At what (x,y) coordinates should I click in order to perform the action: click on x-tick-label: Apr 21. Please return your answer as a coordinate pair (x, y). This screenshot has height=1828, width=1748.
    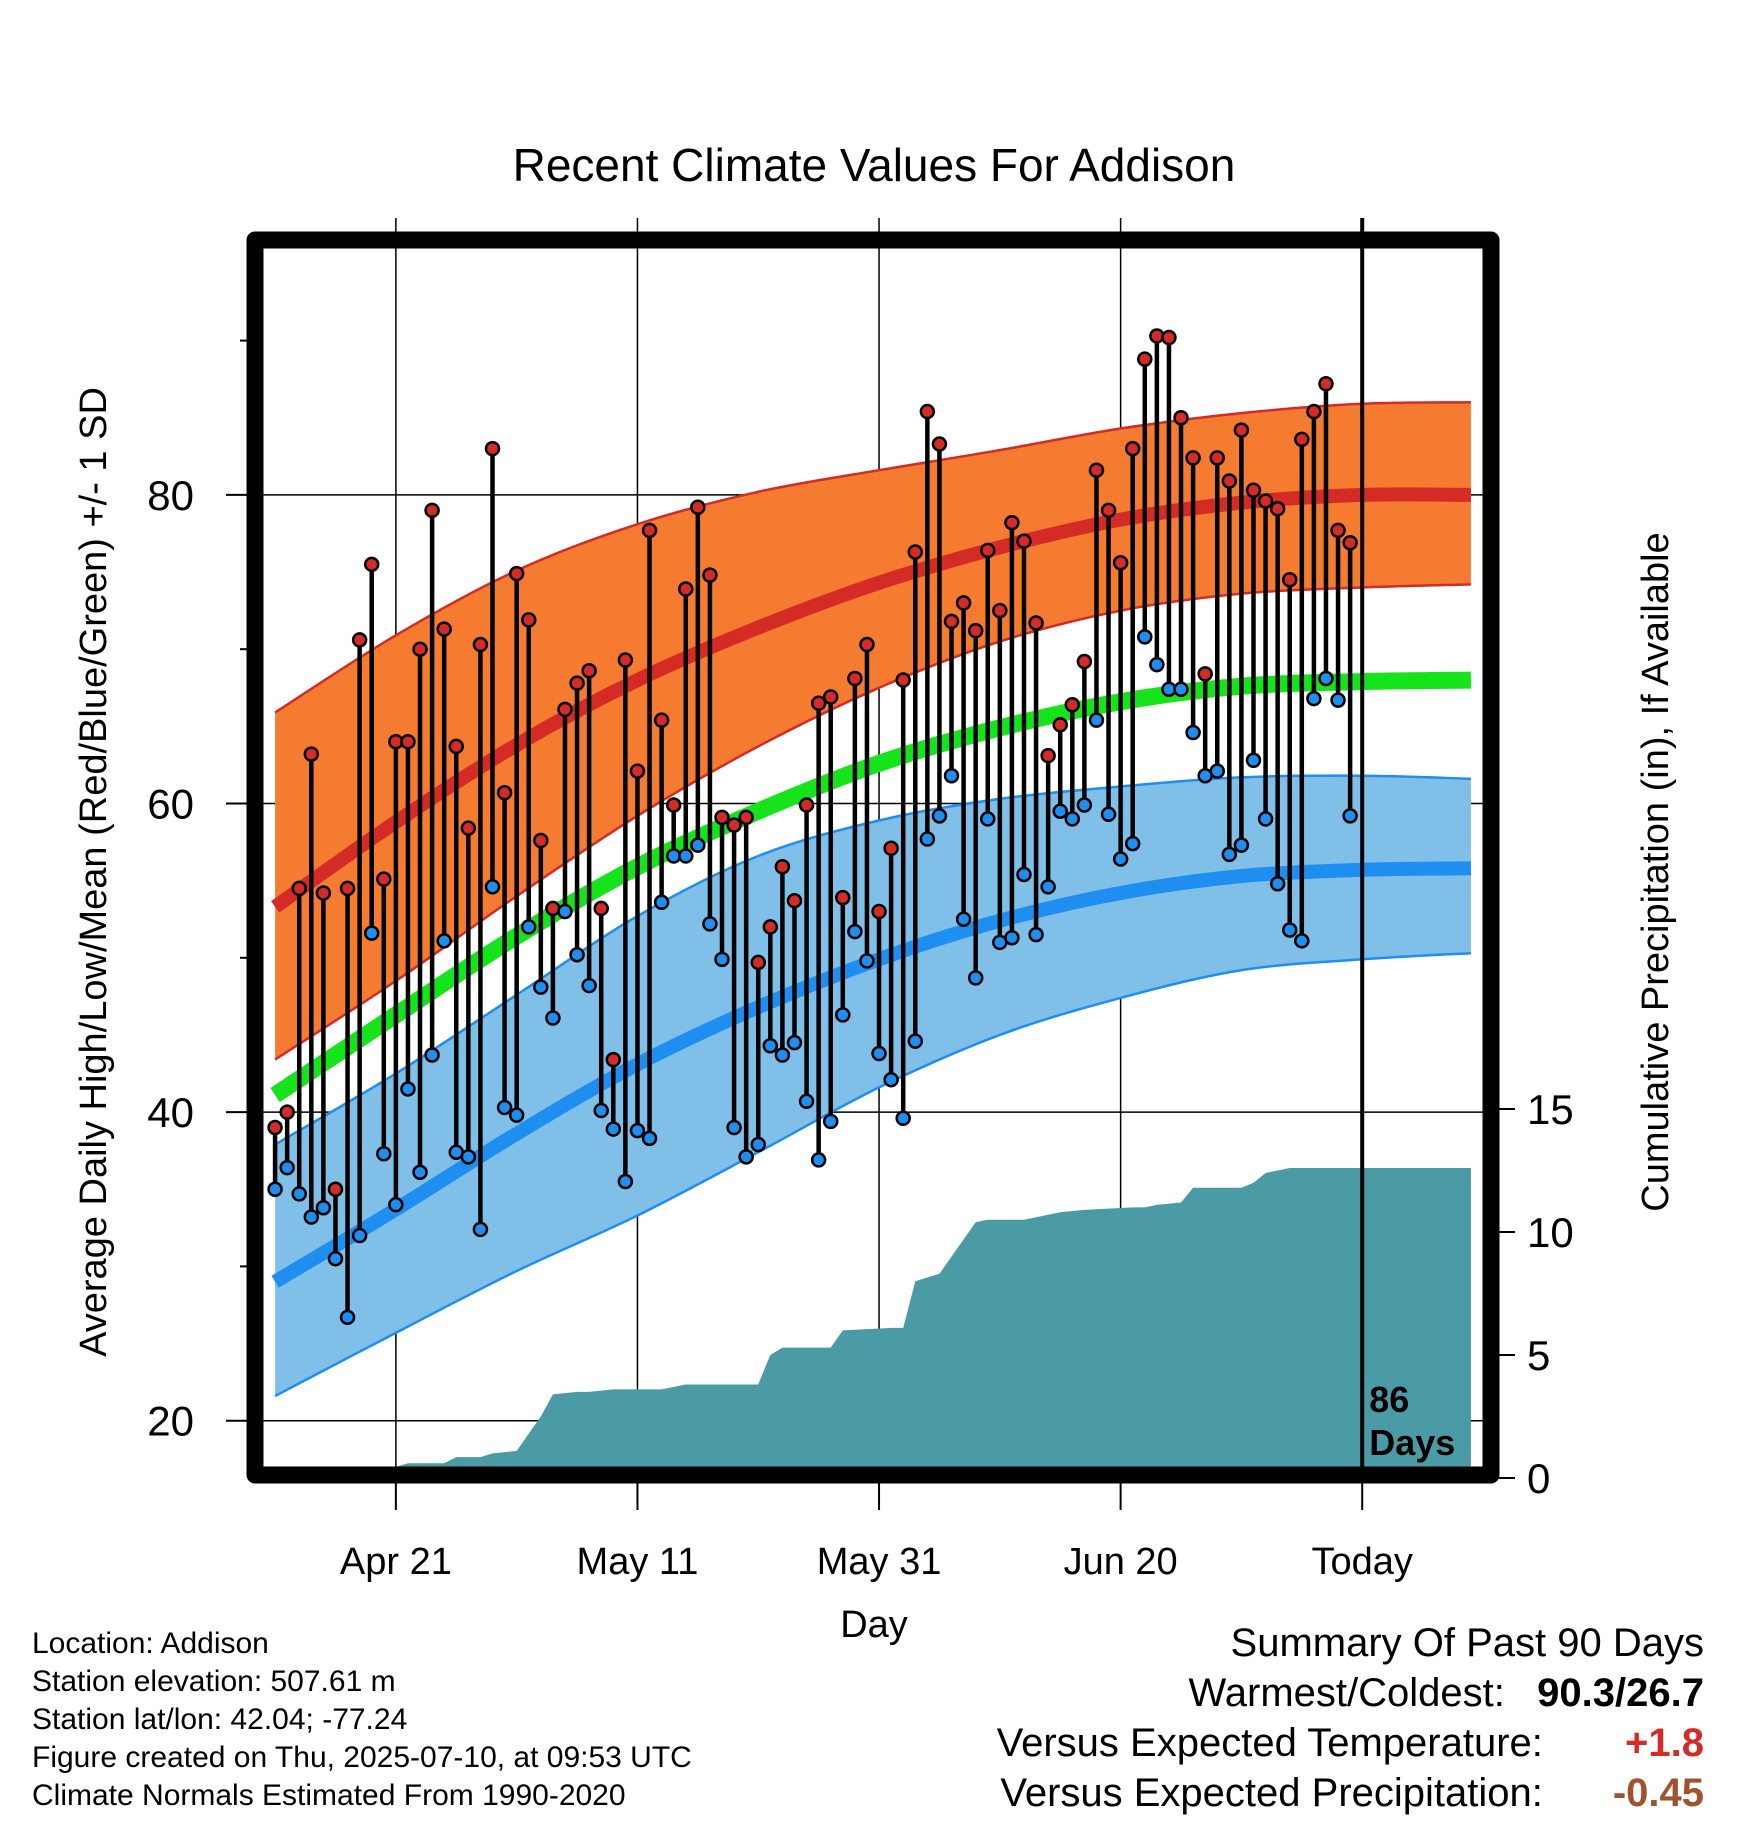
    Looking at the image, I should click on (396, 1562).